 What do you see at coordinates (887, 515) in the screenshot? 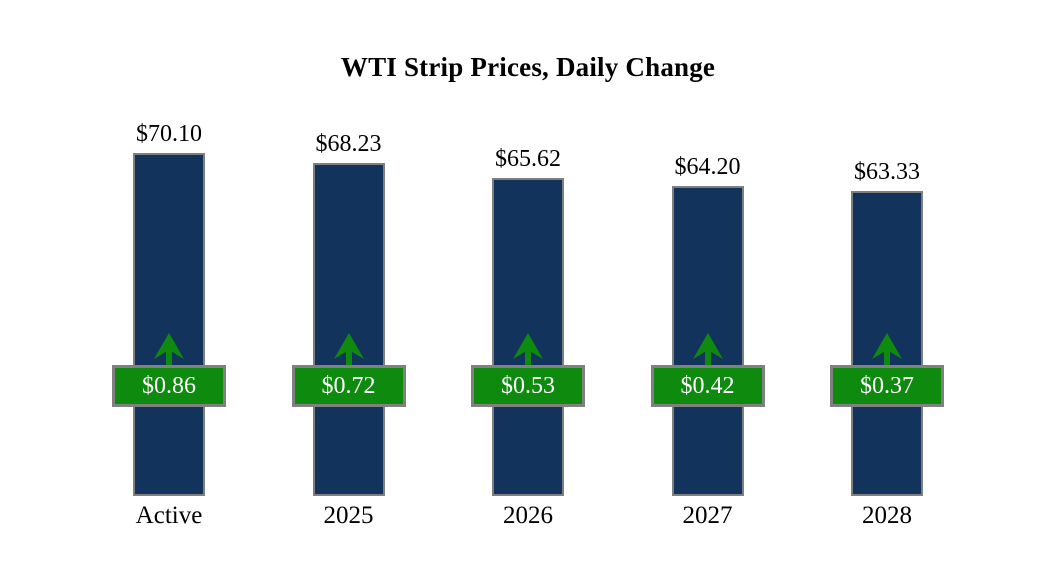
I see `category-label: 2028` at bounding box center [887, 515].